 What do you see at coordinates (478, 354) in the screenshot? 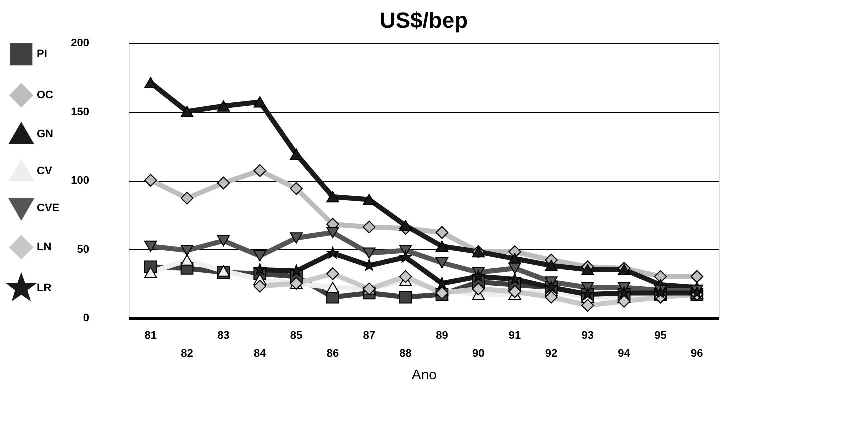
I see `x-tick-label: 90` at bounding box center [478, 354].